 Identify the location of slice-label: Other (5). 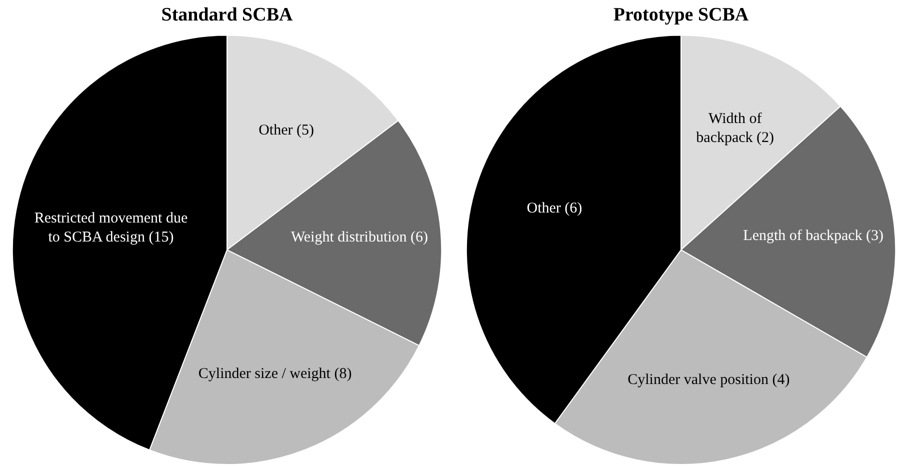
(286, 130).